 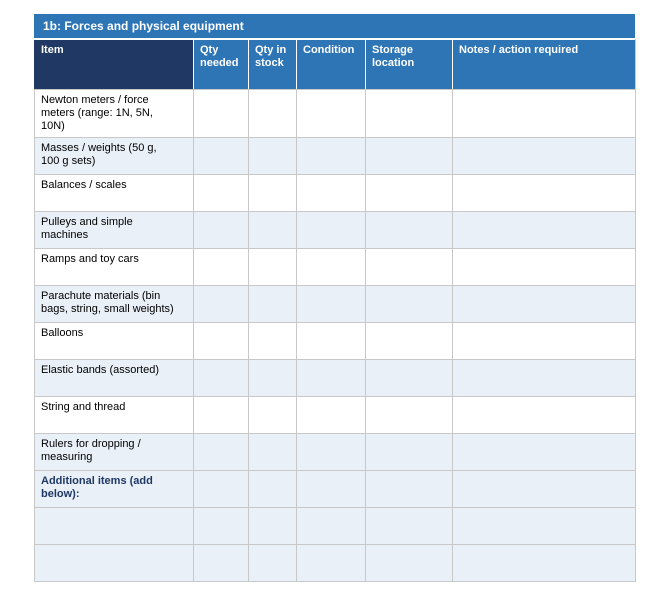 I want to click on table-row: Balloons, so click(x=335, y=341).